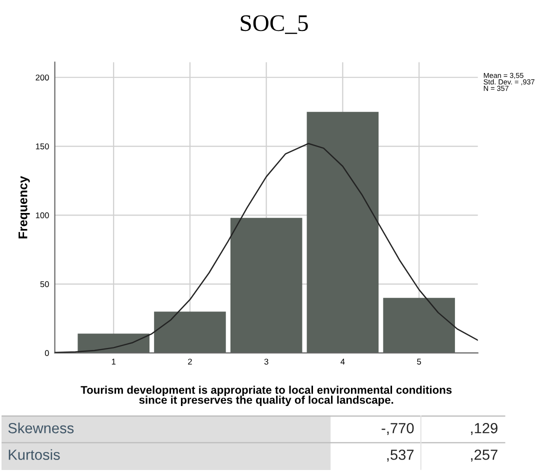 This screenshot has width=548, height=475. Describe the element at coordinates (398, 429) in the screenshot. I see `text: -,770` at that location.